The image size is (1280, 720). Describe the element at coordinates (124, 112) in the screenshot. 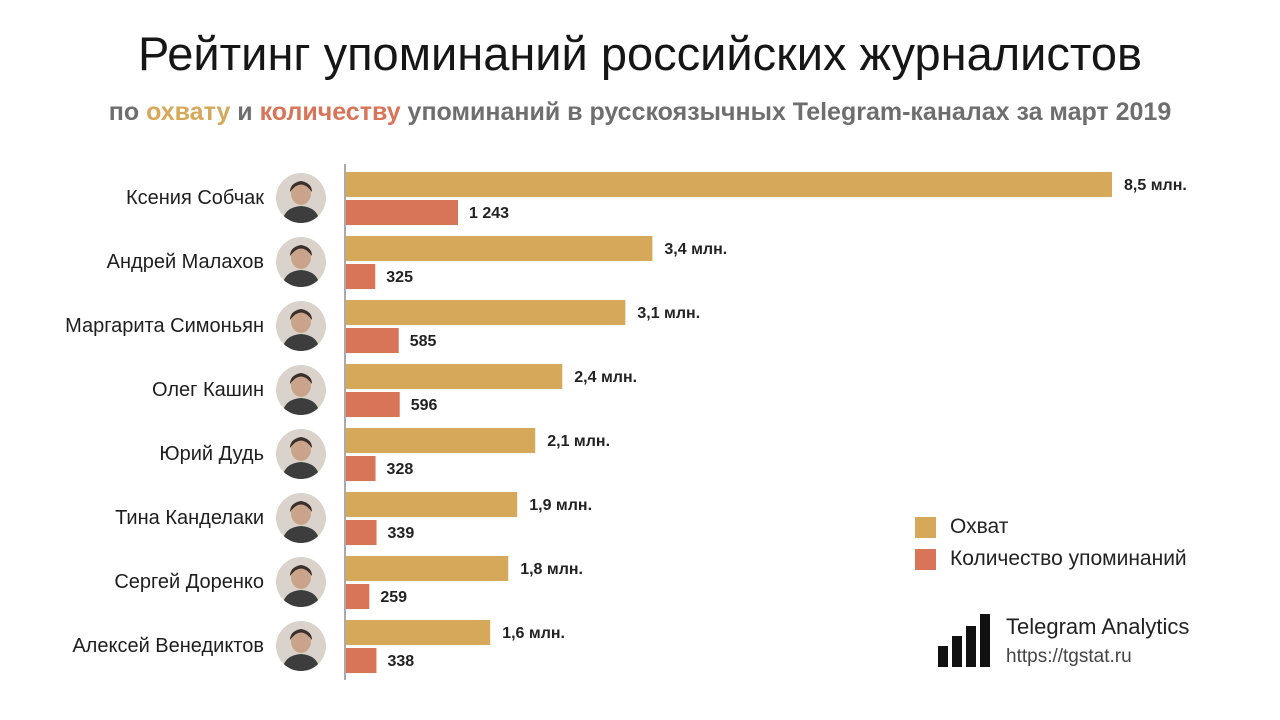

I see `subtitle-prefix: по` at that location.